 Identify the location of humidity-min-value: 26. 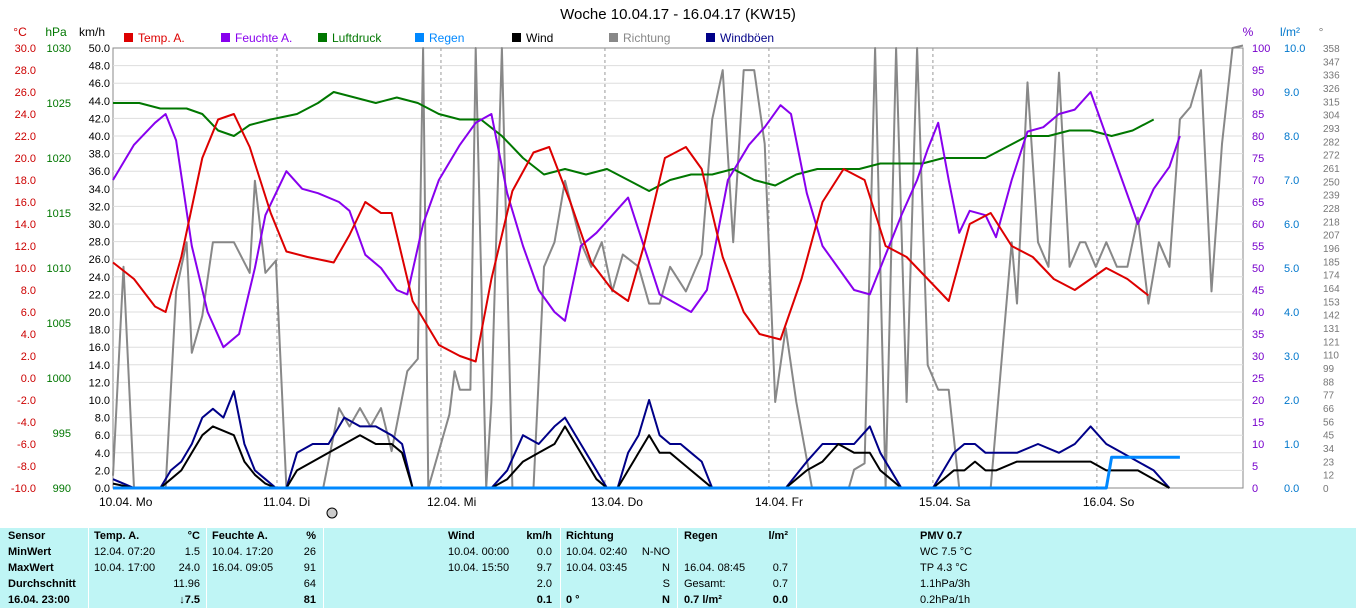
(309, 552).